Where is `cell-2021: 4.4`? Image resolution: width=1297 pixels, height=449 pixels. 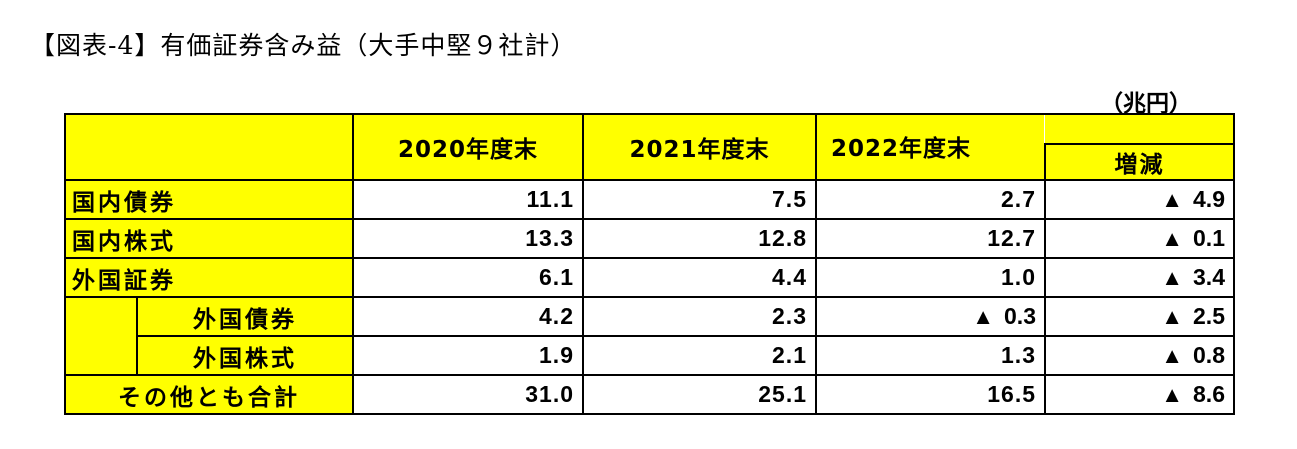 cell-2021: 4.4 is located at coordinates (699, 277).